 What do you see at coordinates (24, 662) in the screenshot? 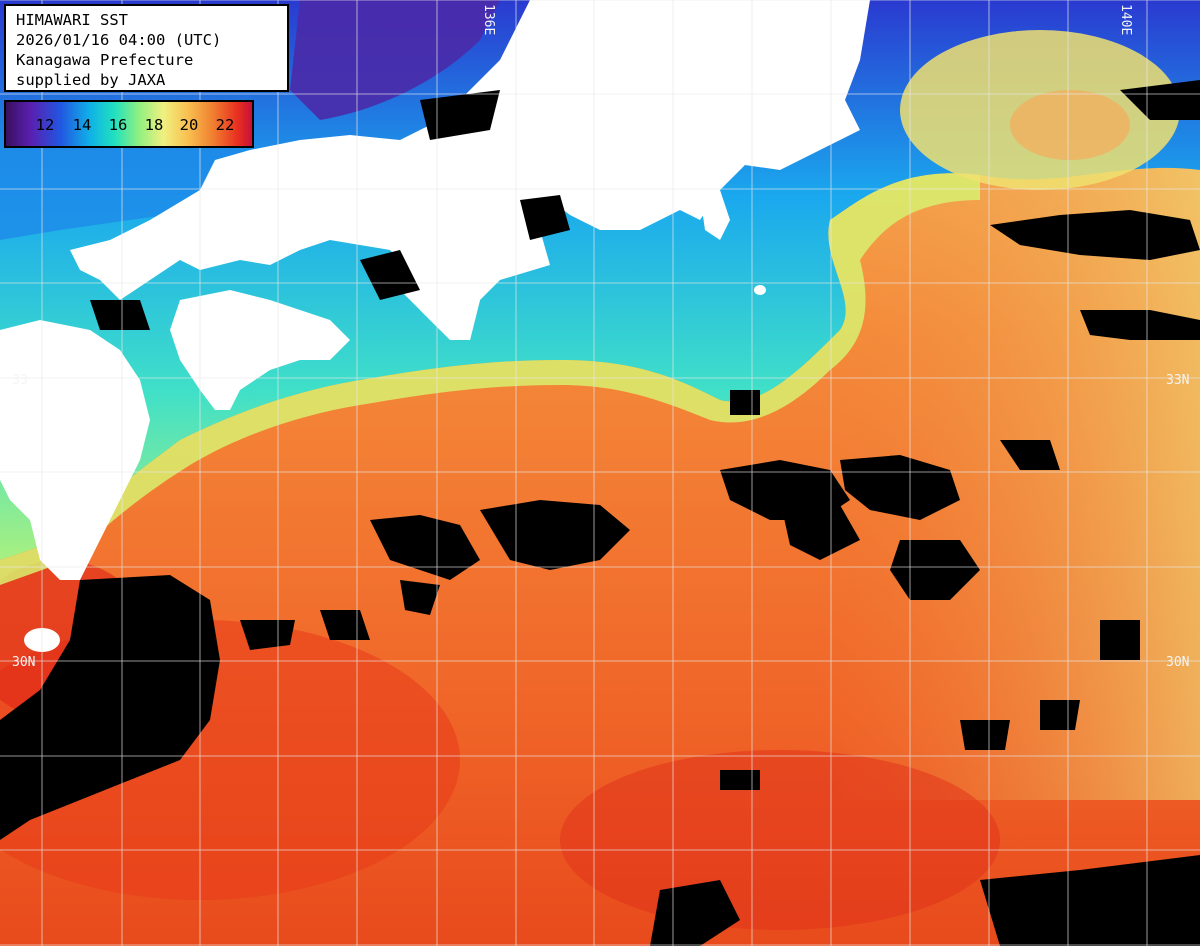
I see `latitude-label-30-left: 30N` at bounding box center [24, 662].